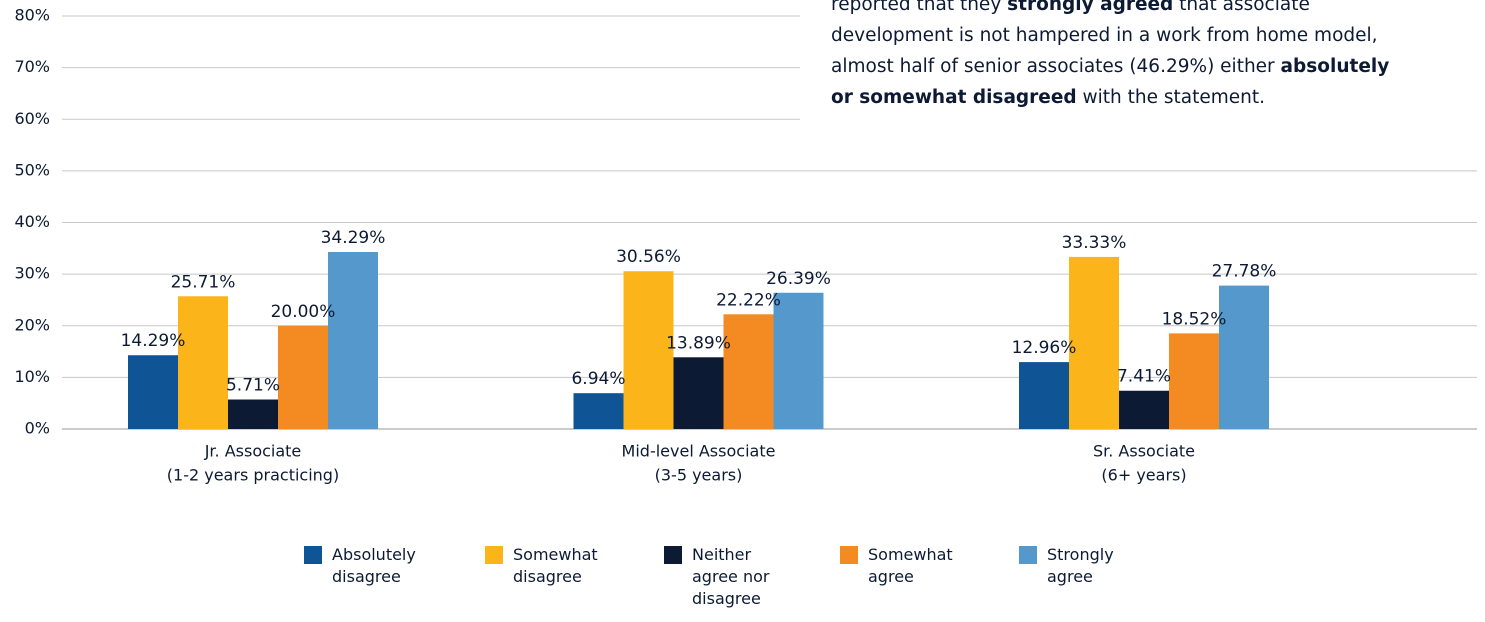 The height and width of the screenshot is (622, 1485). I want to click on data-label: 13.89%, so click(698, 343).